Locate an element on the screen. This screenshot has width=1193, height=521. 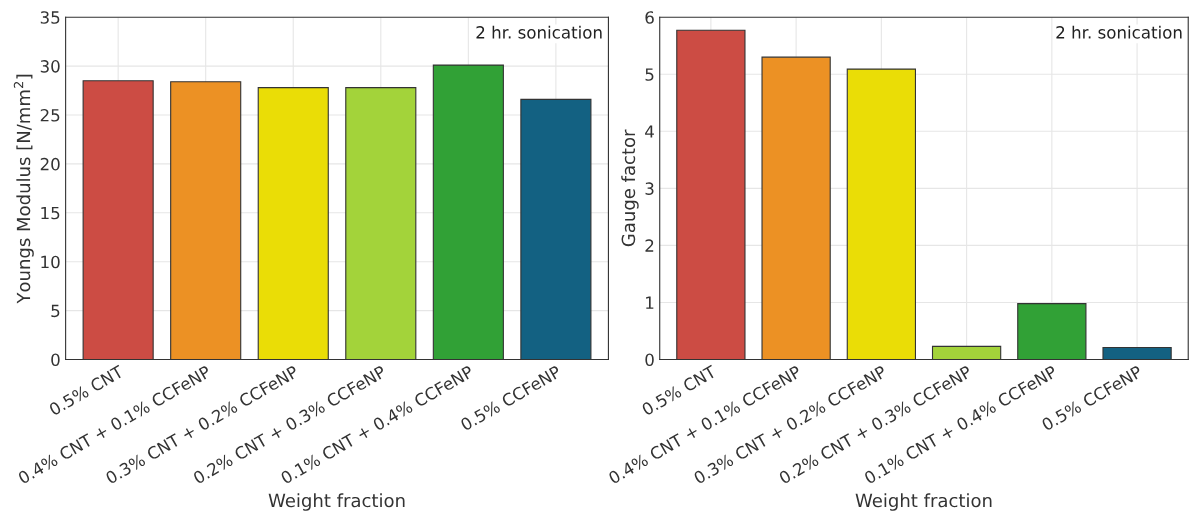
y-tick-label: 3 is located at coordinates (649, 188).